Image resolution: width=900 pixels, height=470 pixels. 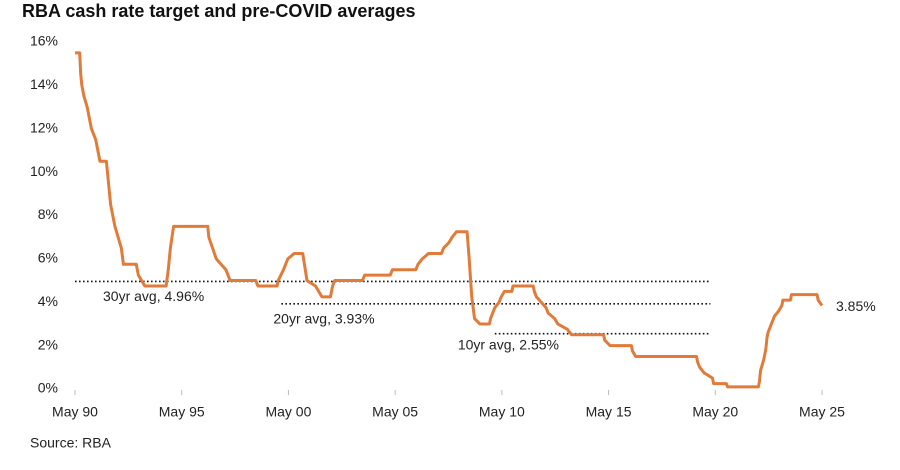 I want to click on source: Source: RBA, so click(x=71, y=443).